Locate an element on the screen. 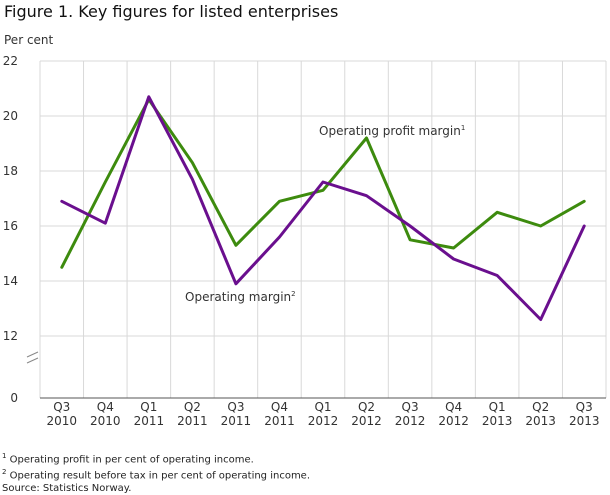 The height and width of the screenshot is (495, 610). series-label-text: Operating margin is located at coordinates (238, 297).